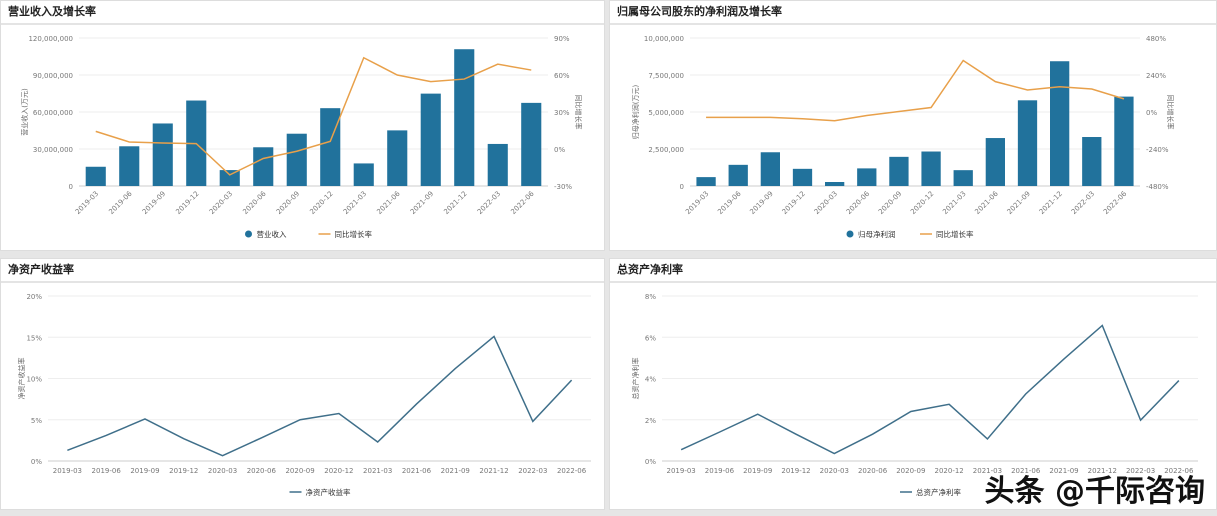  What do you see at coordinates (877, 234) in the screenshot?
I see `legend-label: 归母净利润` at bounding box center [877, 234].